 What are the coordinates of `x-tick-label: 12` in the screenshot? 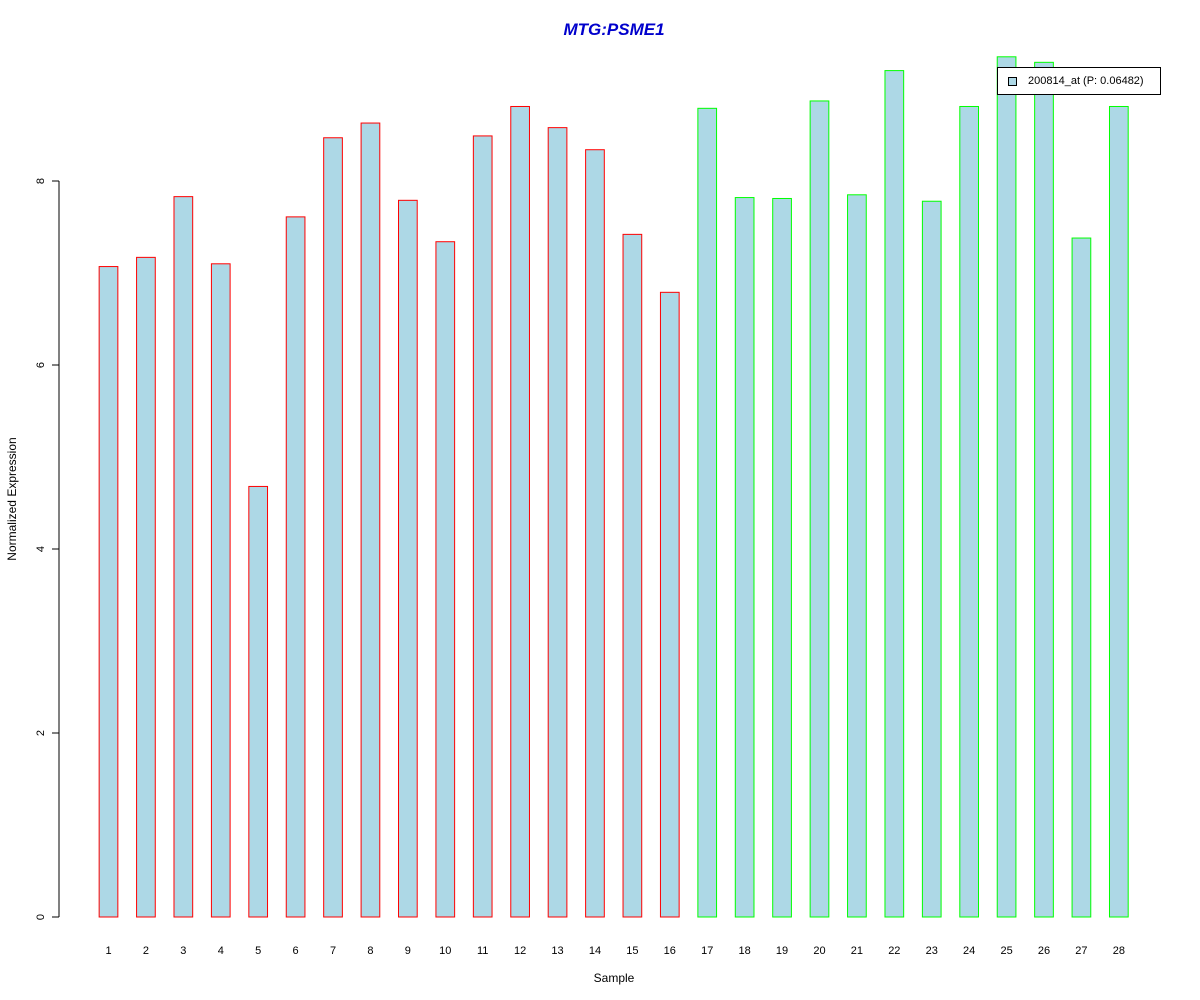 It's located at (520, 951).